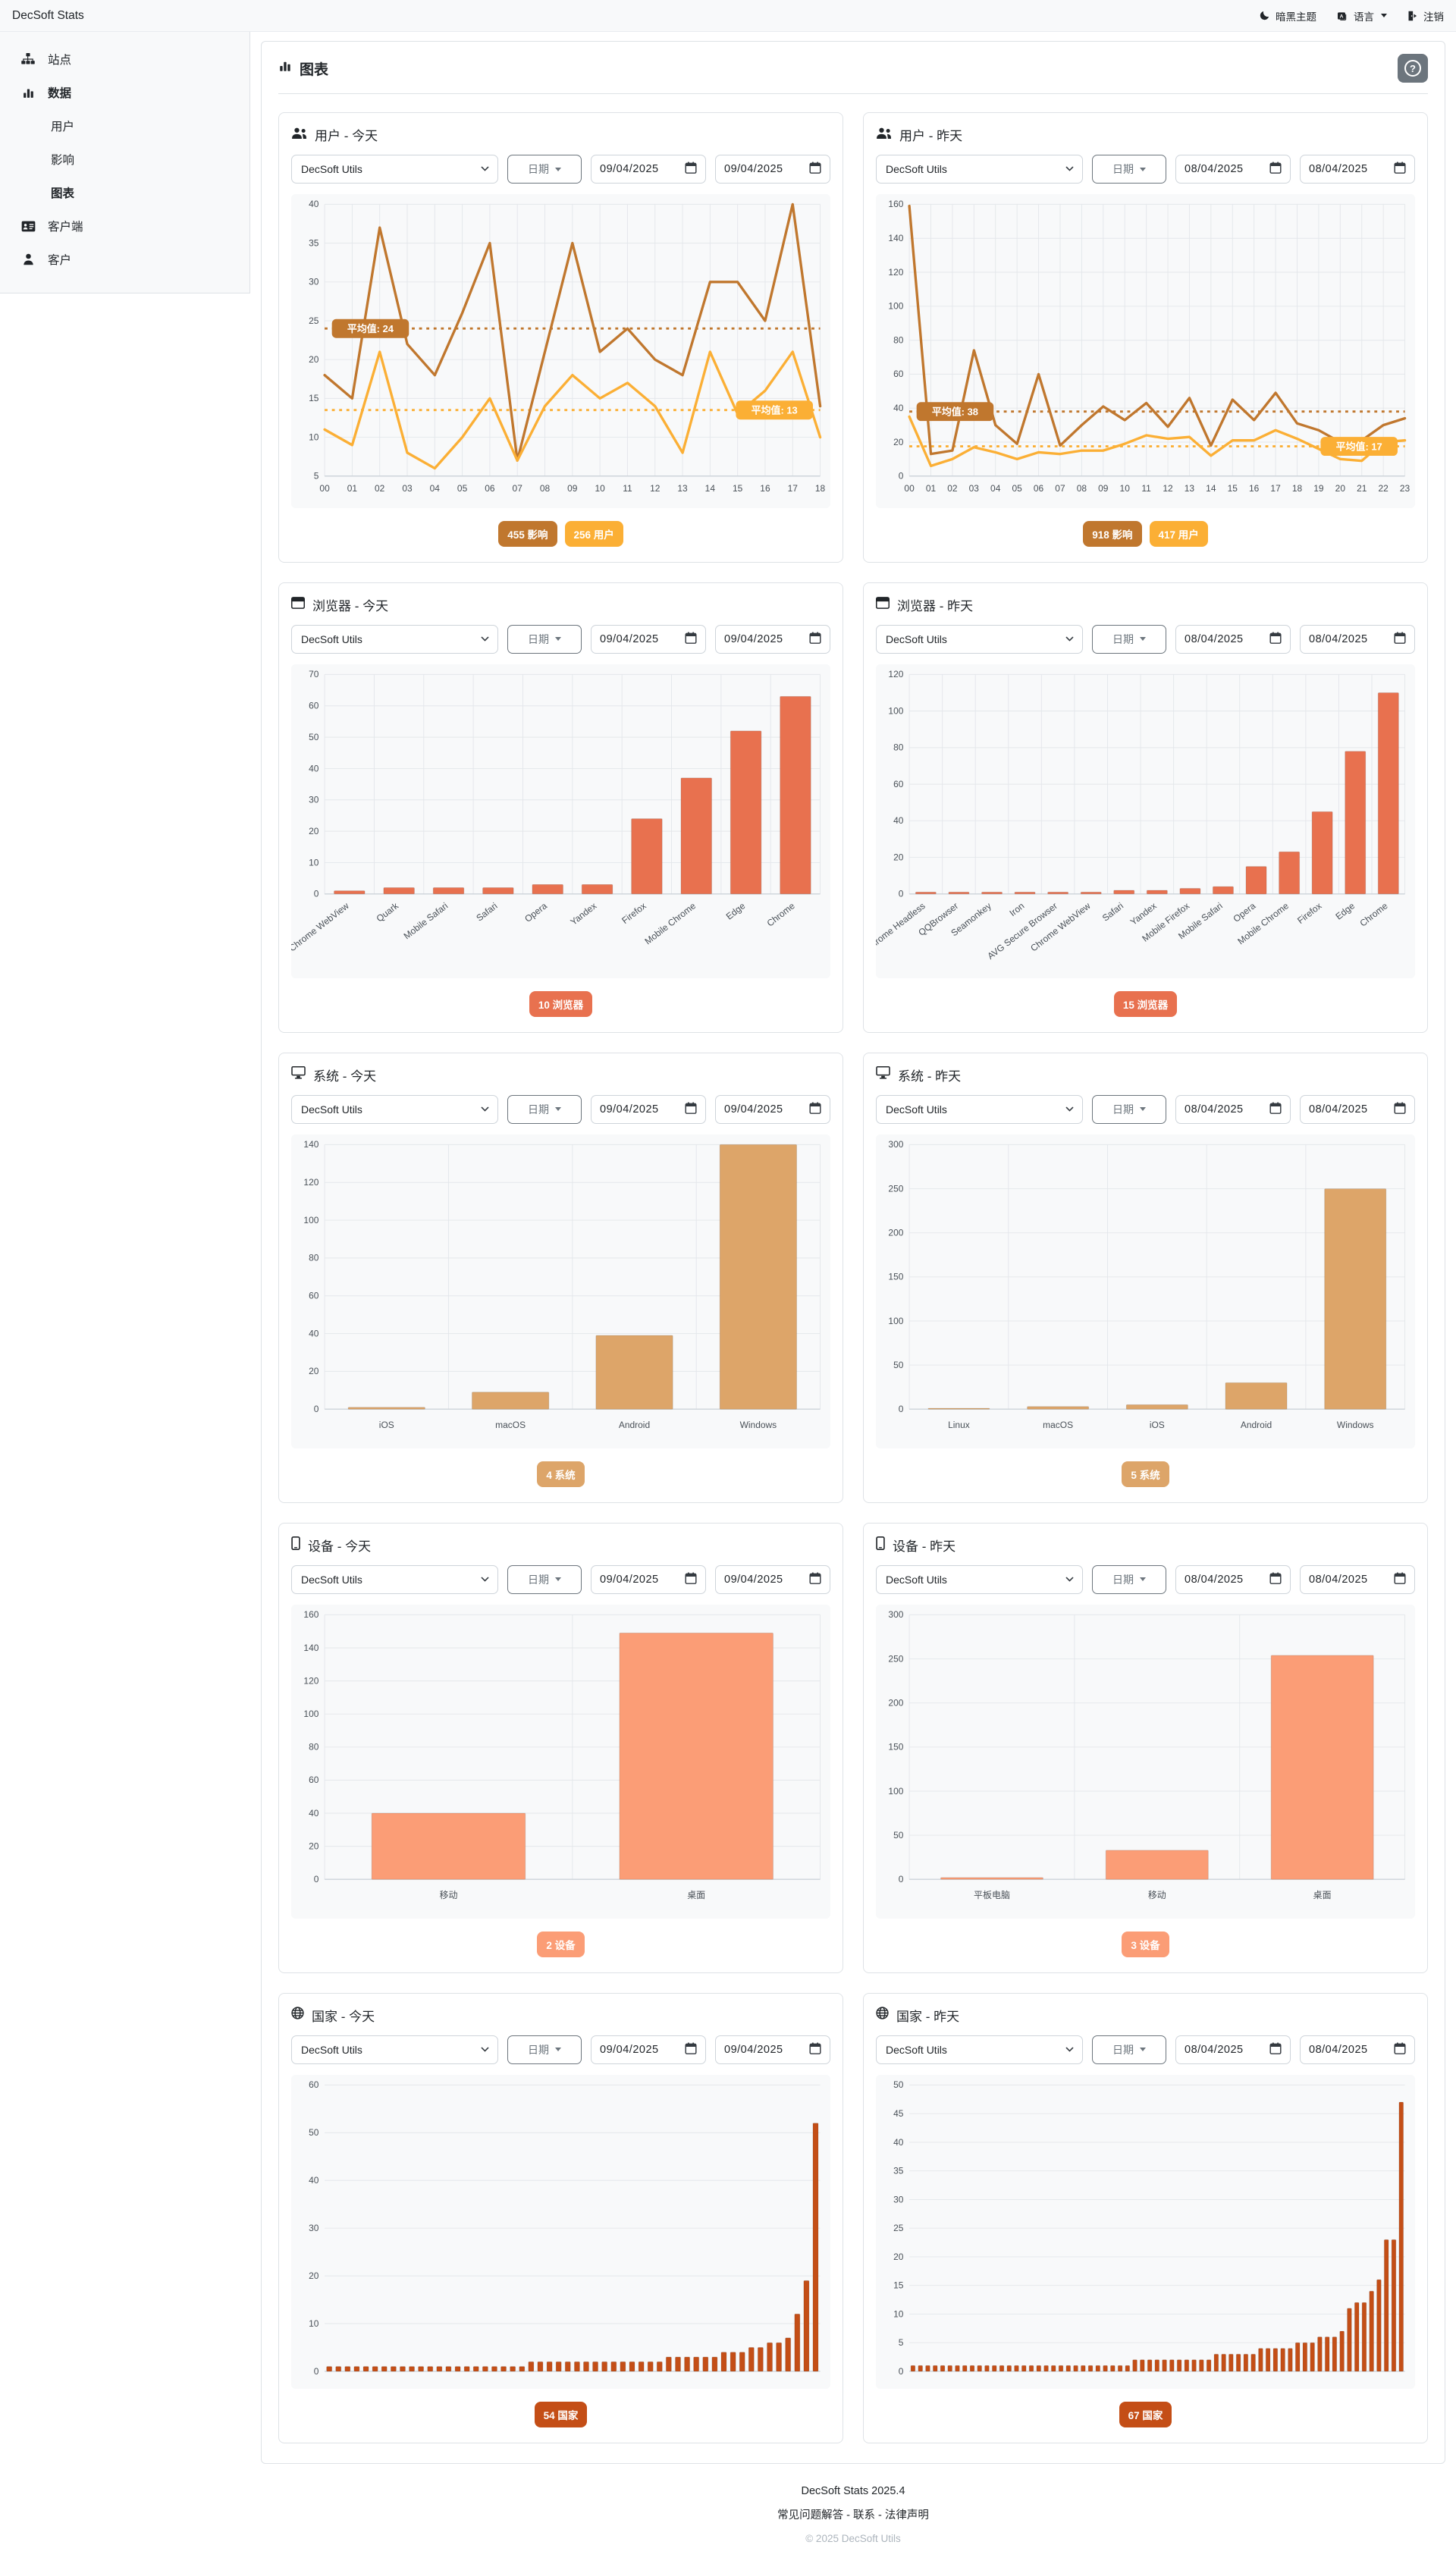 This screenshot has width=1456, height=2567. What do you see at coordinates (898, 2084) in the screenshot?
I see `svg-text: 50` at bounding box center [898, 2084].